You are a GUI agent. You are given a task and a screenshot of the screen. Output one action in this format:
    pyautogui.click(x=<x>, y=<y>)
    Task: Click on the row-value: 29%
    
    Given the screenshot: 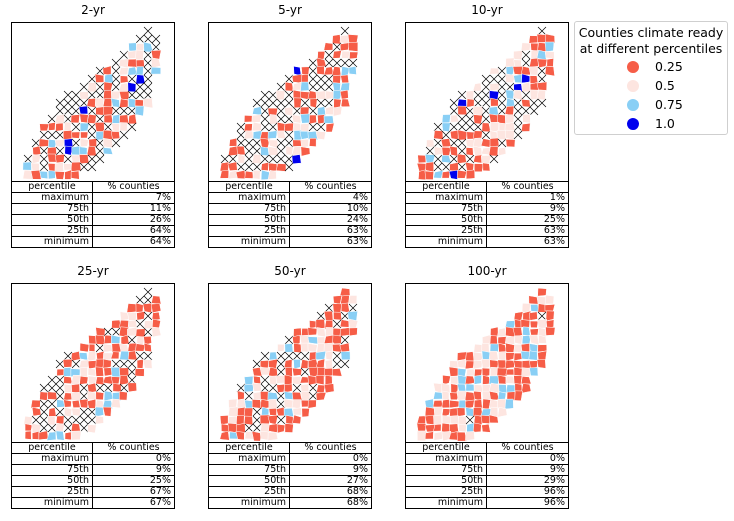 What is the action you would take?
    pyautogui.click(x=527, y=481)
    